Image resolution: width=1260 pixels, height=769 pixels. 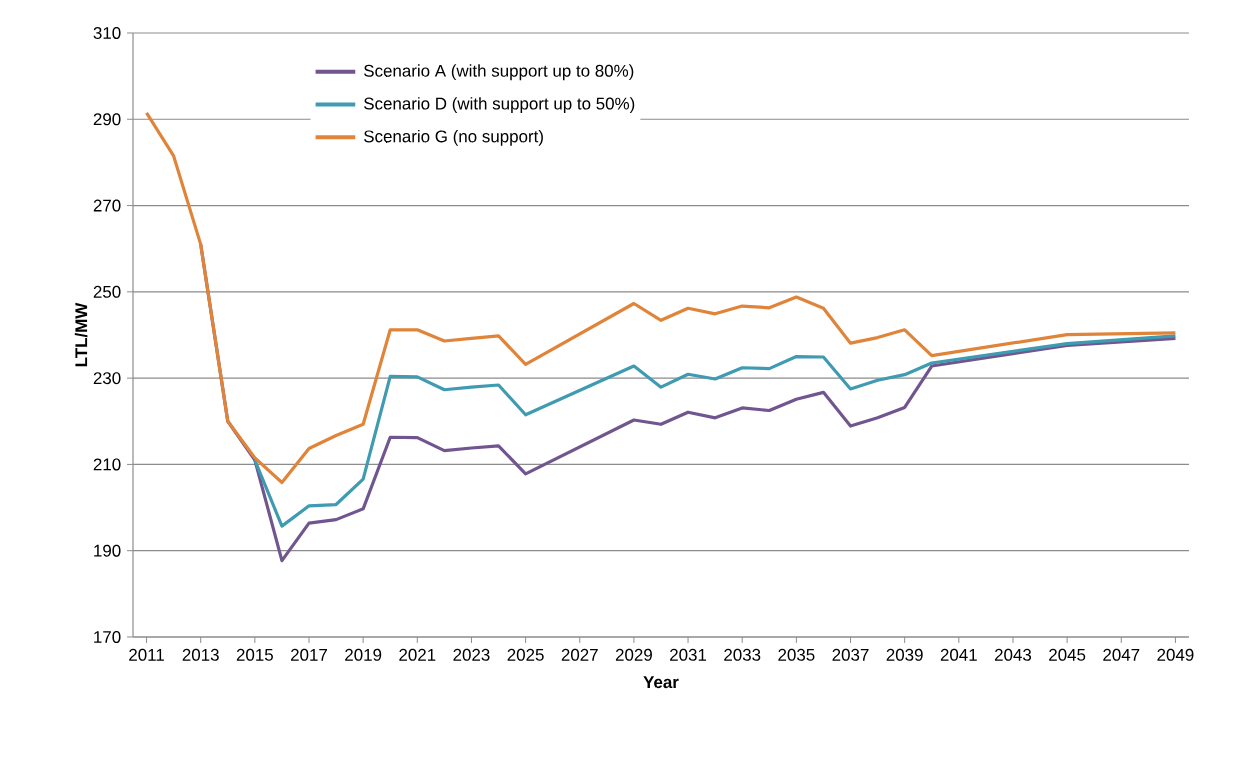 I want to click on y-axis-title: LTL/MW, so click(x=81, y=334).